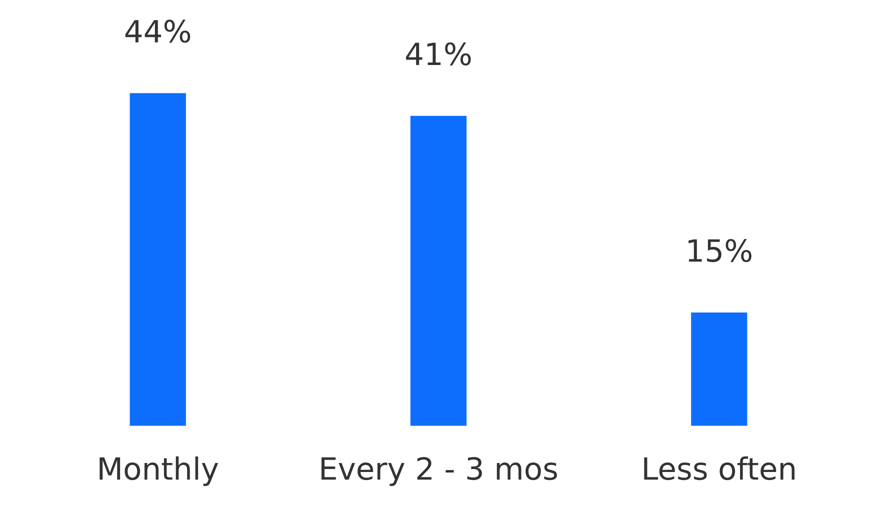 The image size is (877, 507). I want to click on x-tick-label: Less often, so click(719, 468).